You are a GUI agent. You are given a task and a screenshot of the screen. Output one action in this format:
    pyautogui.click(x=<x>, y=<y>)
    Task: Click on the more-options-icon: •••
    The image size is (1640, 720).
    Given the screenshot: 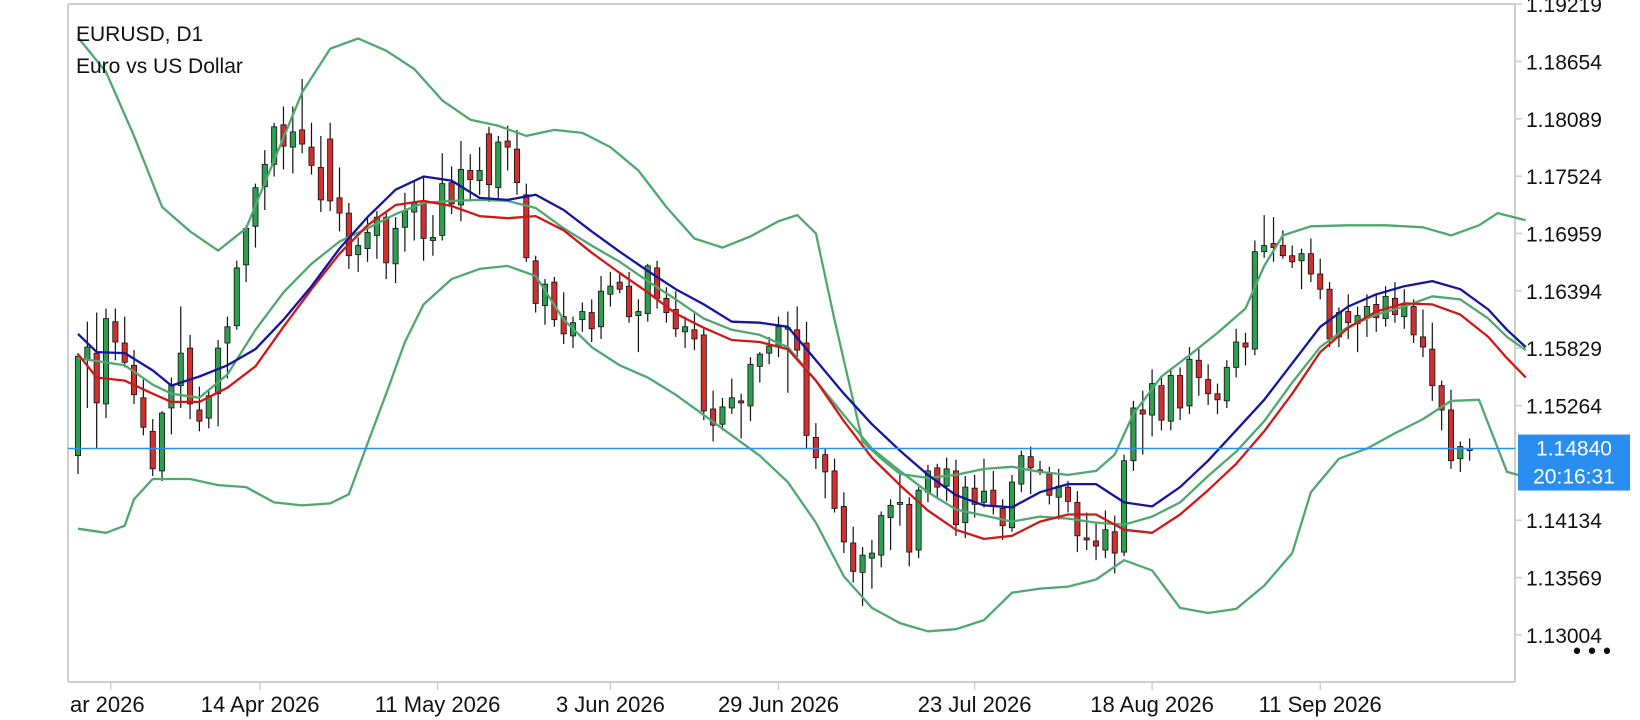 What is the action you would take?
    pyautogui.click(x=1593, y=652)
    